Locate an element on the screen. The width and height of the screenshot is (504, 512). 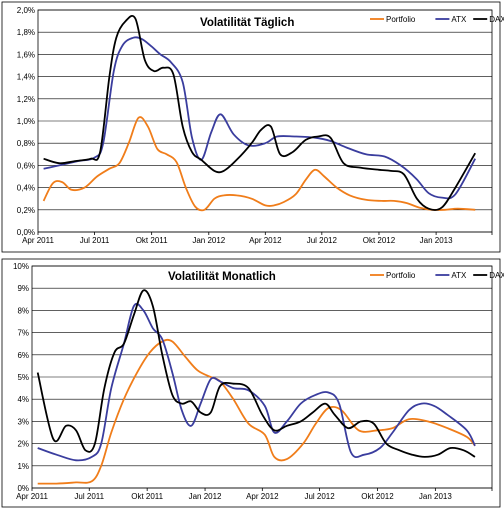
y-tick-label: 1,2% is located at coordinates (26, 99).